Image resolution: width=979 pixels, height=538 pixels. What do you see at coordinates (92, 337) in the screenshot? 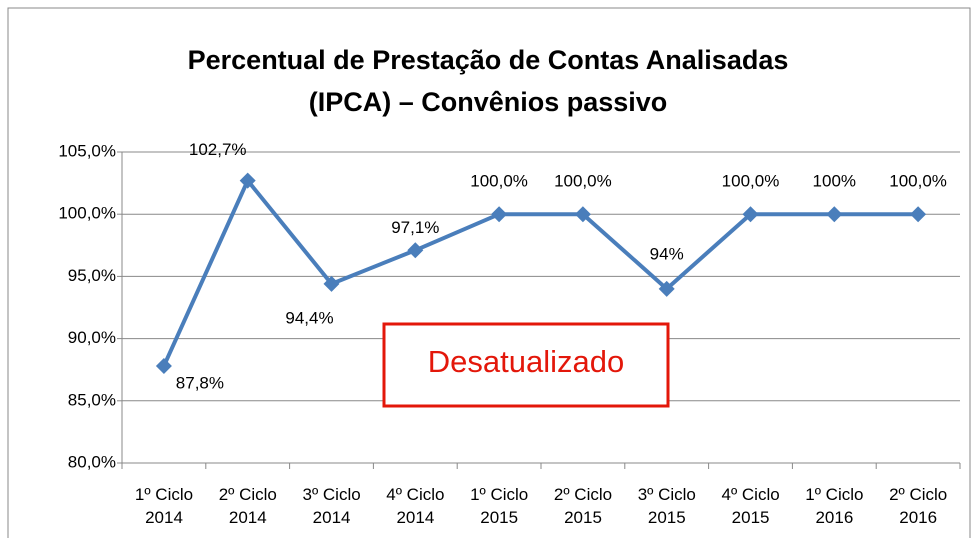
I see `y-tick-label: 90,0%` at bounding box center [92, 337].